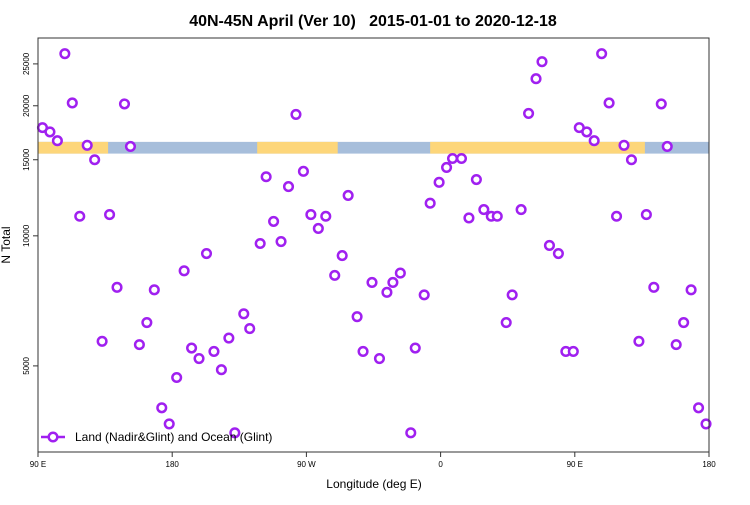  I want to click on y-tick-label: 10000, so click(26, 235).